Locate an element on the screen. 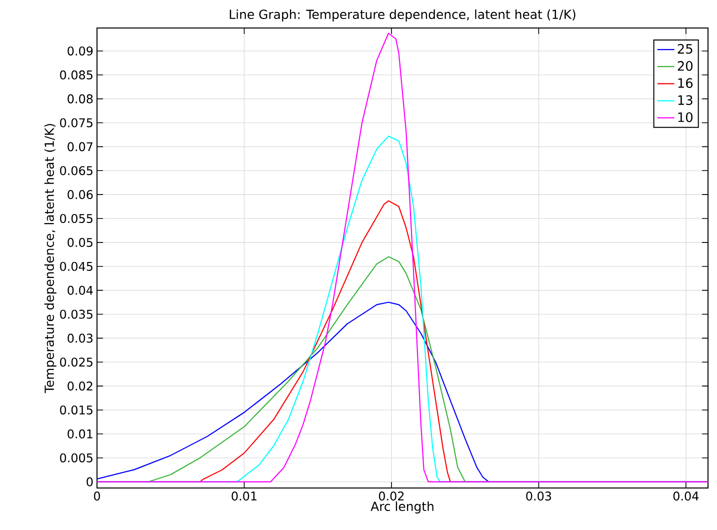 The height and width of the screenshot is (530, 717). y-tick-label: 0.065 is located at coordinates (76, 171).